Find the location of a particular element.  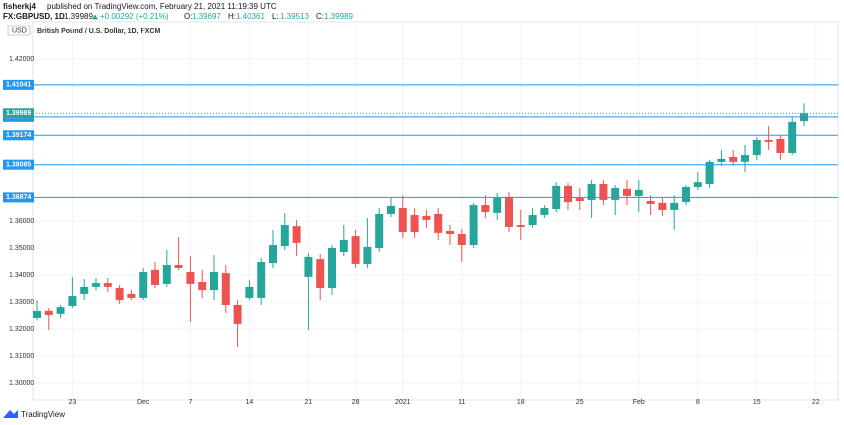

x-tick-label: 25 is located at coordinates (580, 402).